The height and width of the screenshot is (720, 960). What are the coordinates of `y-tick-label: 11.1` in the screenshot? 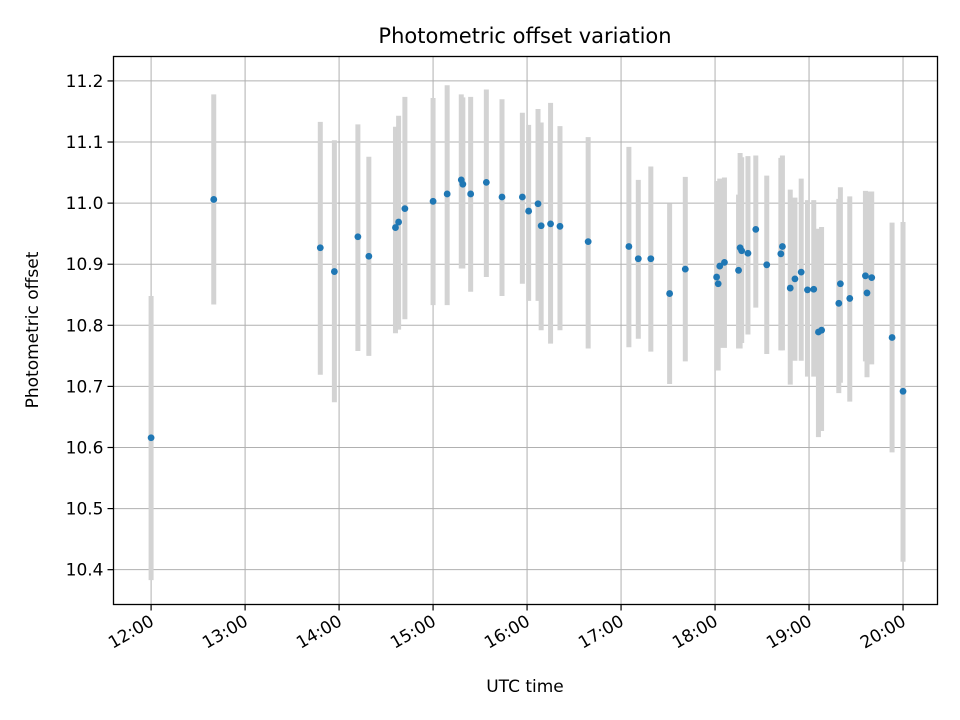 It's located at (85, 143).